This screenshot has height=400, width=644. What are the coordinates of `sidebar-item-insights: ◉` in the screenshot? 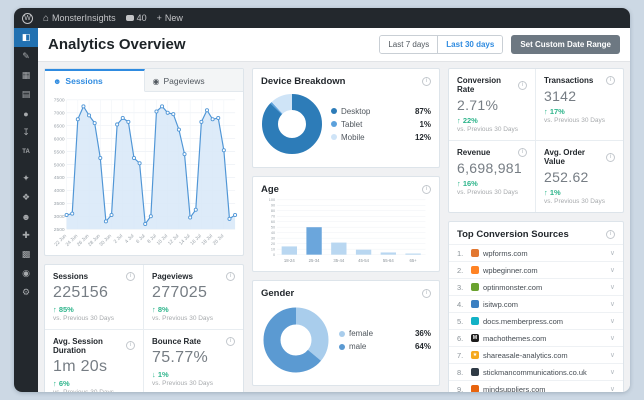 It's located at (26, 273).